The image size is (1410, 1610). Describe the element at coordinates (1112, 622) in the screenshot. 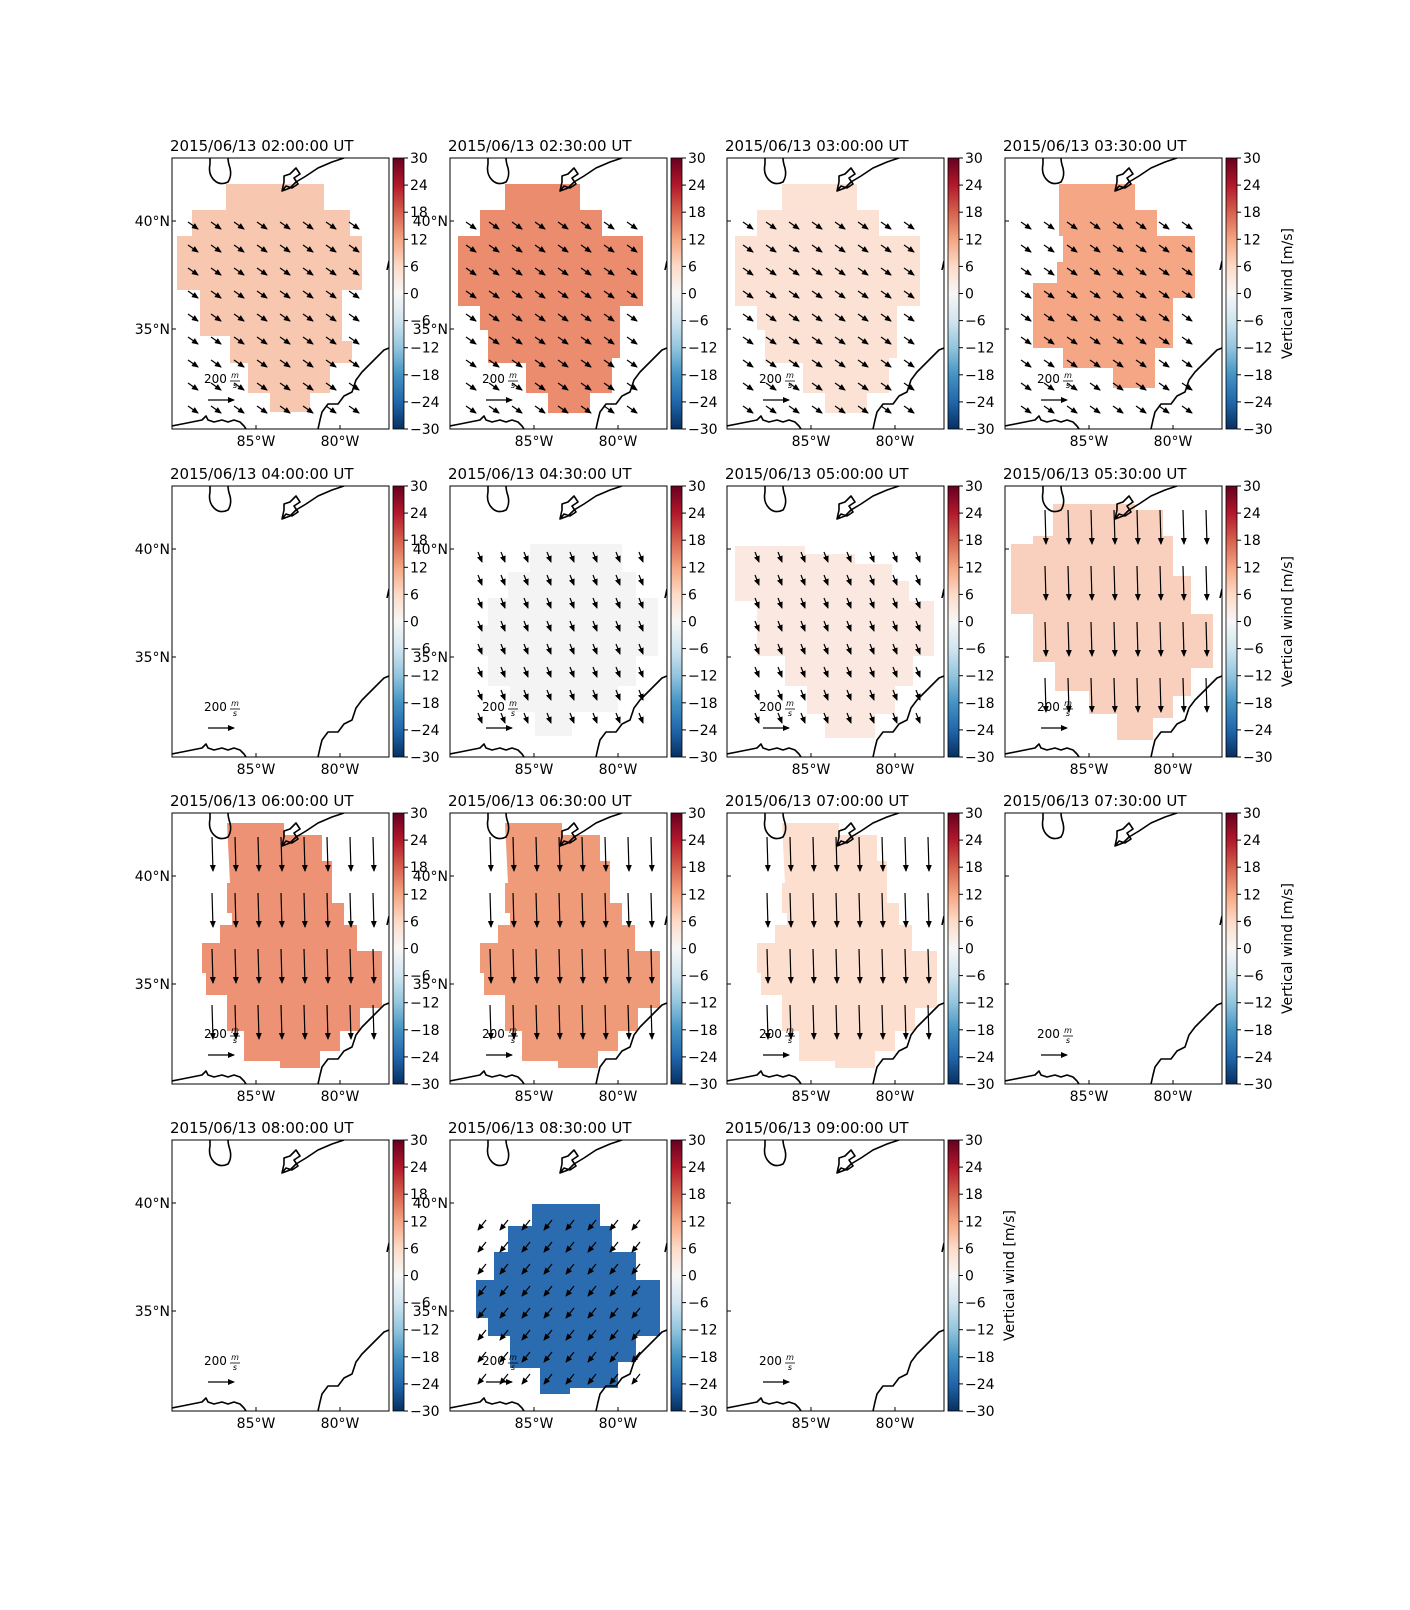

I see `vertical-wind-region` at that location.